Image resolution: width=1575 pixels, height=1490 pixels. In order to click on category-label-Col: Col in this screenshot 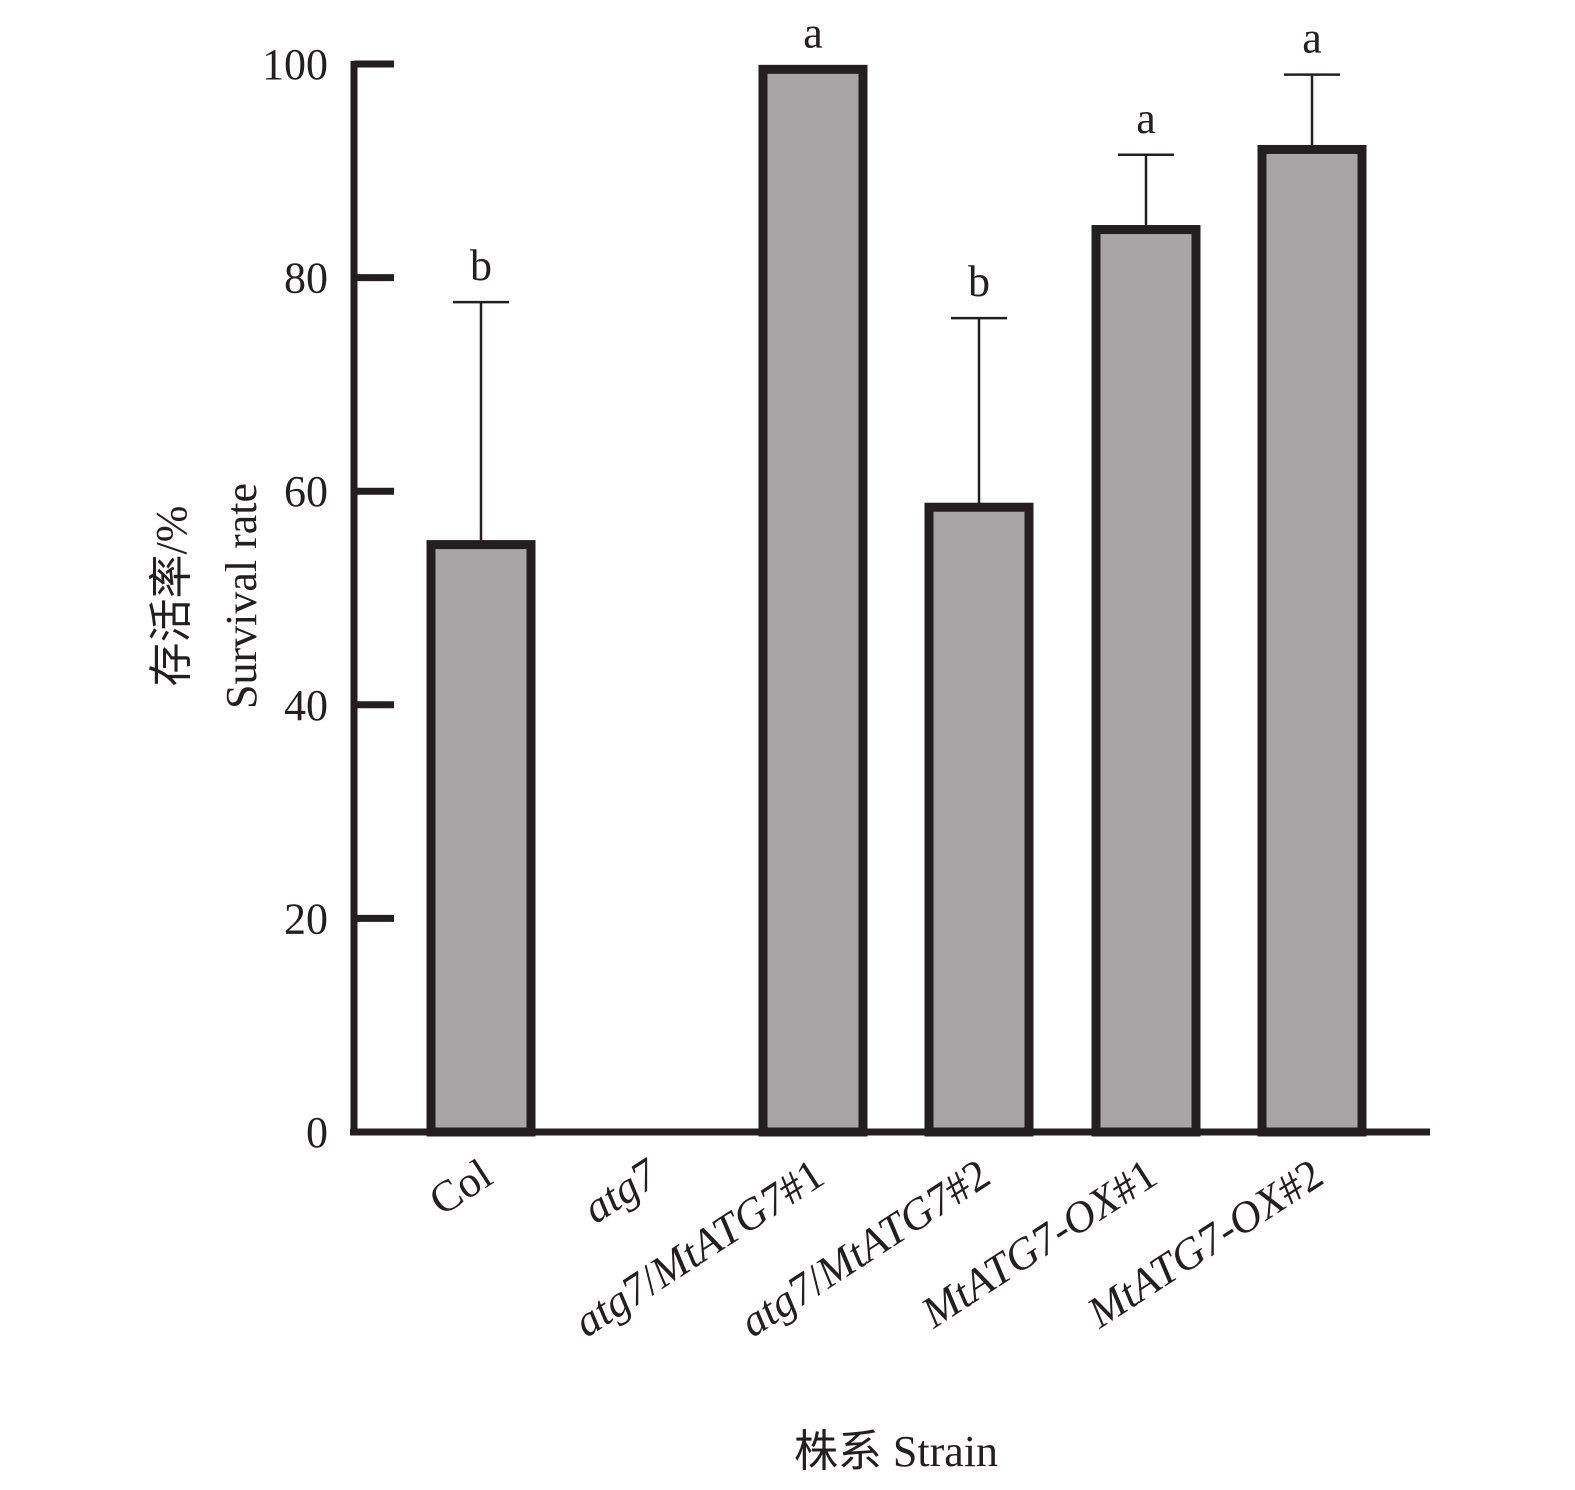, I will do `click(460, 1187)`.